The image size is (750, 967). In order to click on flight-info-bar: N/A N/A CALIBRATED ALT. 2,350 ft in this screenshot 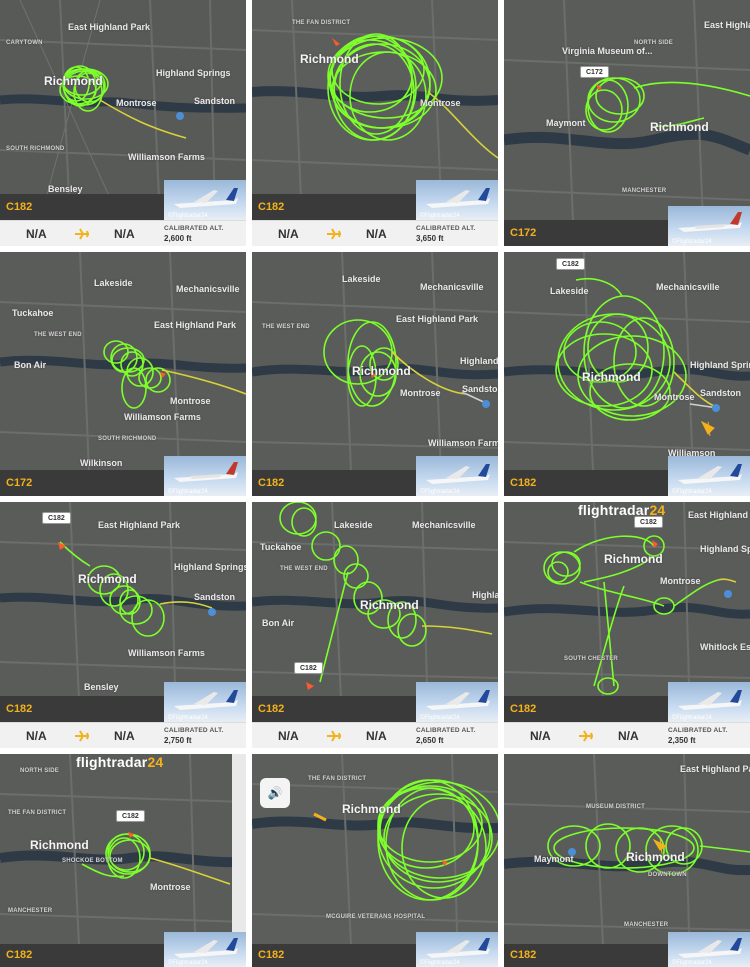, I will do `click(627, 735)`.